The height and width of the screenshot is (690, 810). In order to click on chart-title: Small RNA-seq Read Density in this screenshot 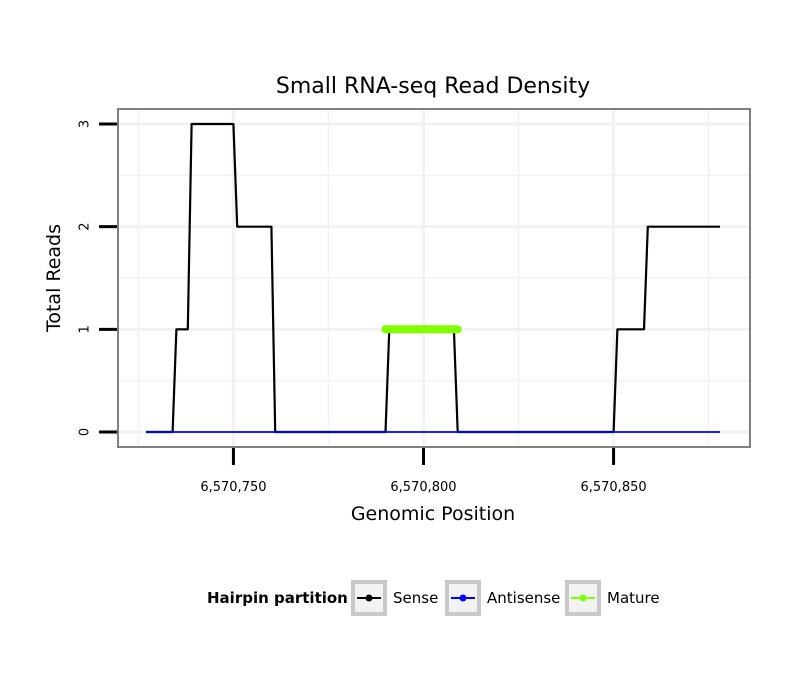, I will do `click(433, 86)`.